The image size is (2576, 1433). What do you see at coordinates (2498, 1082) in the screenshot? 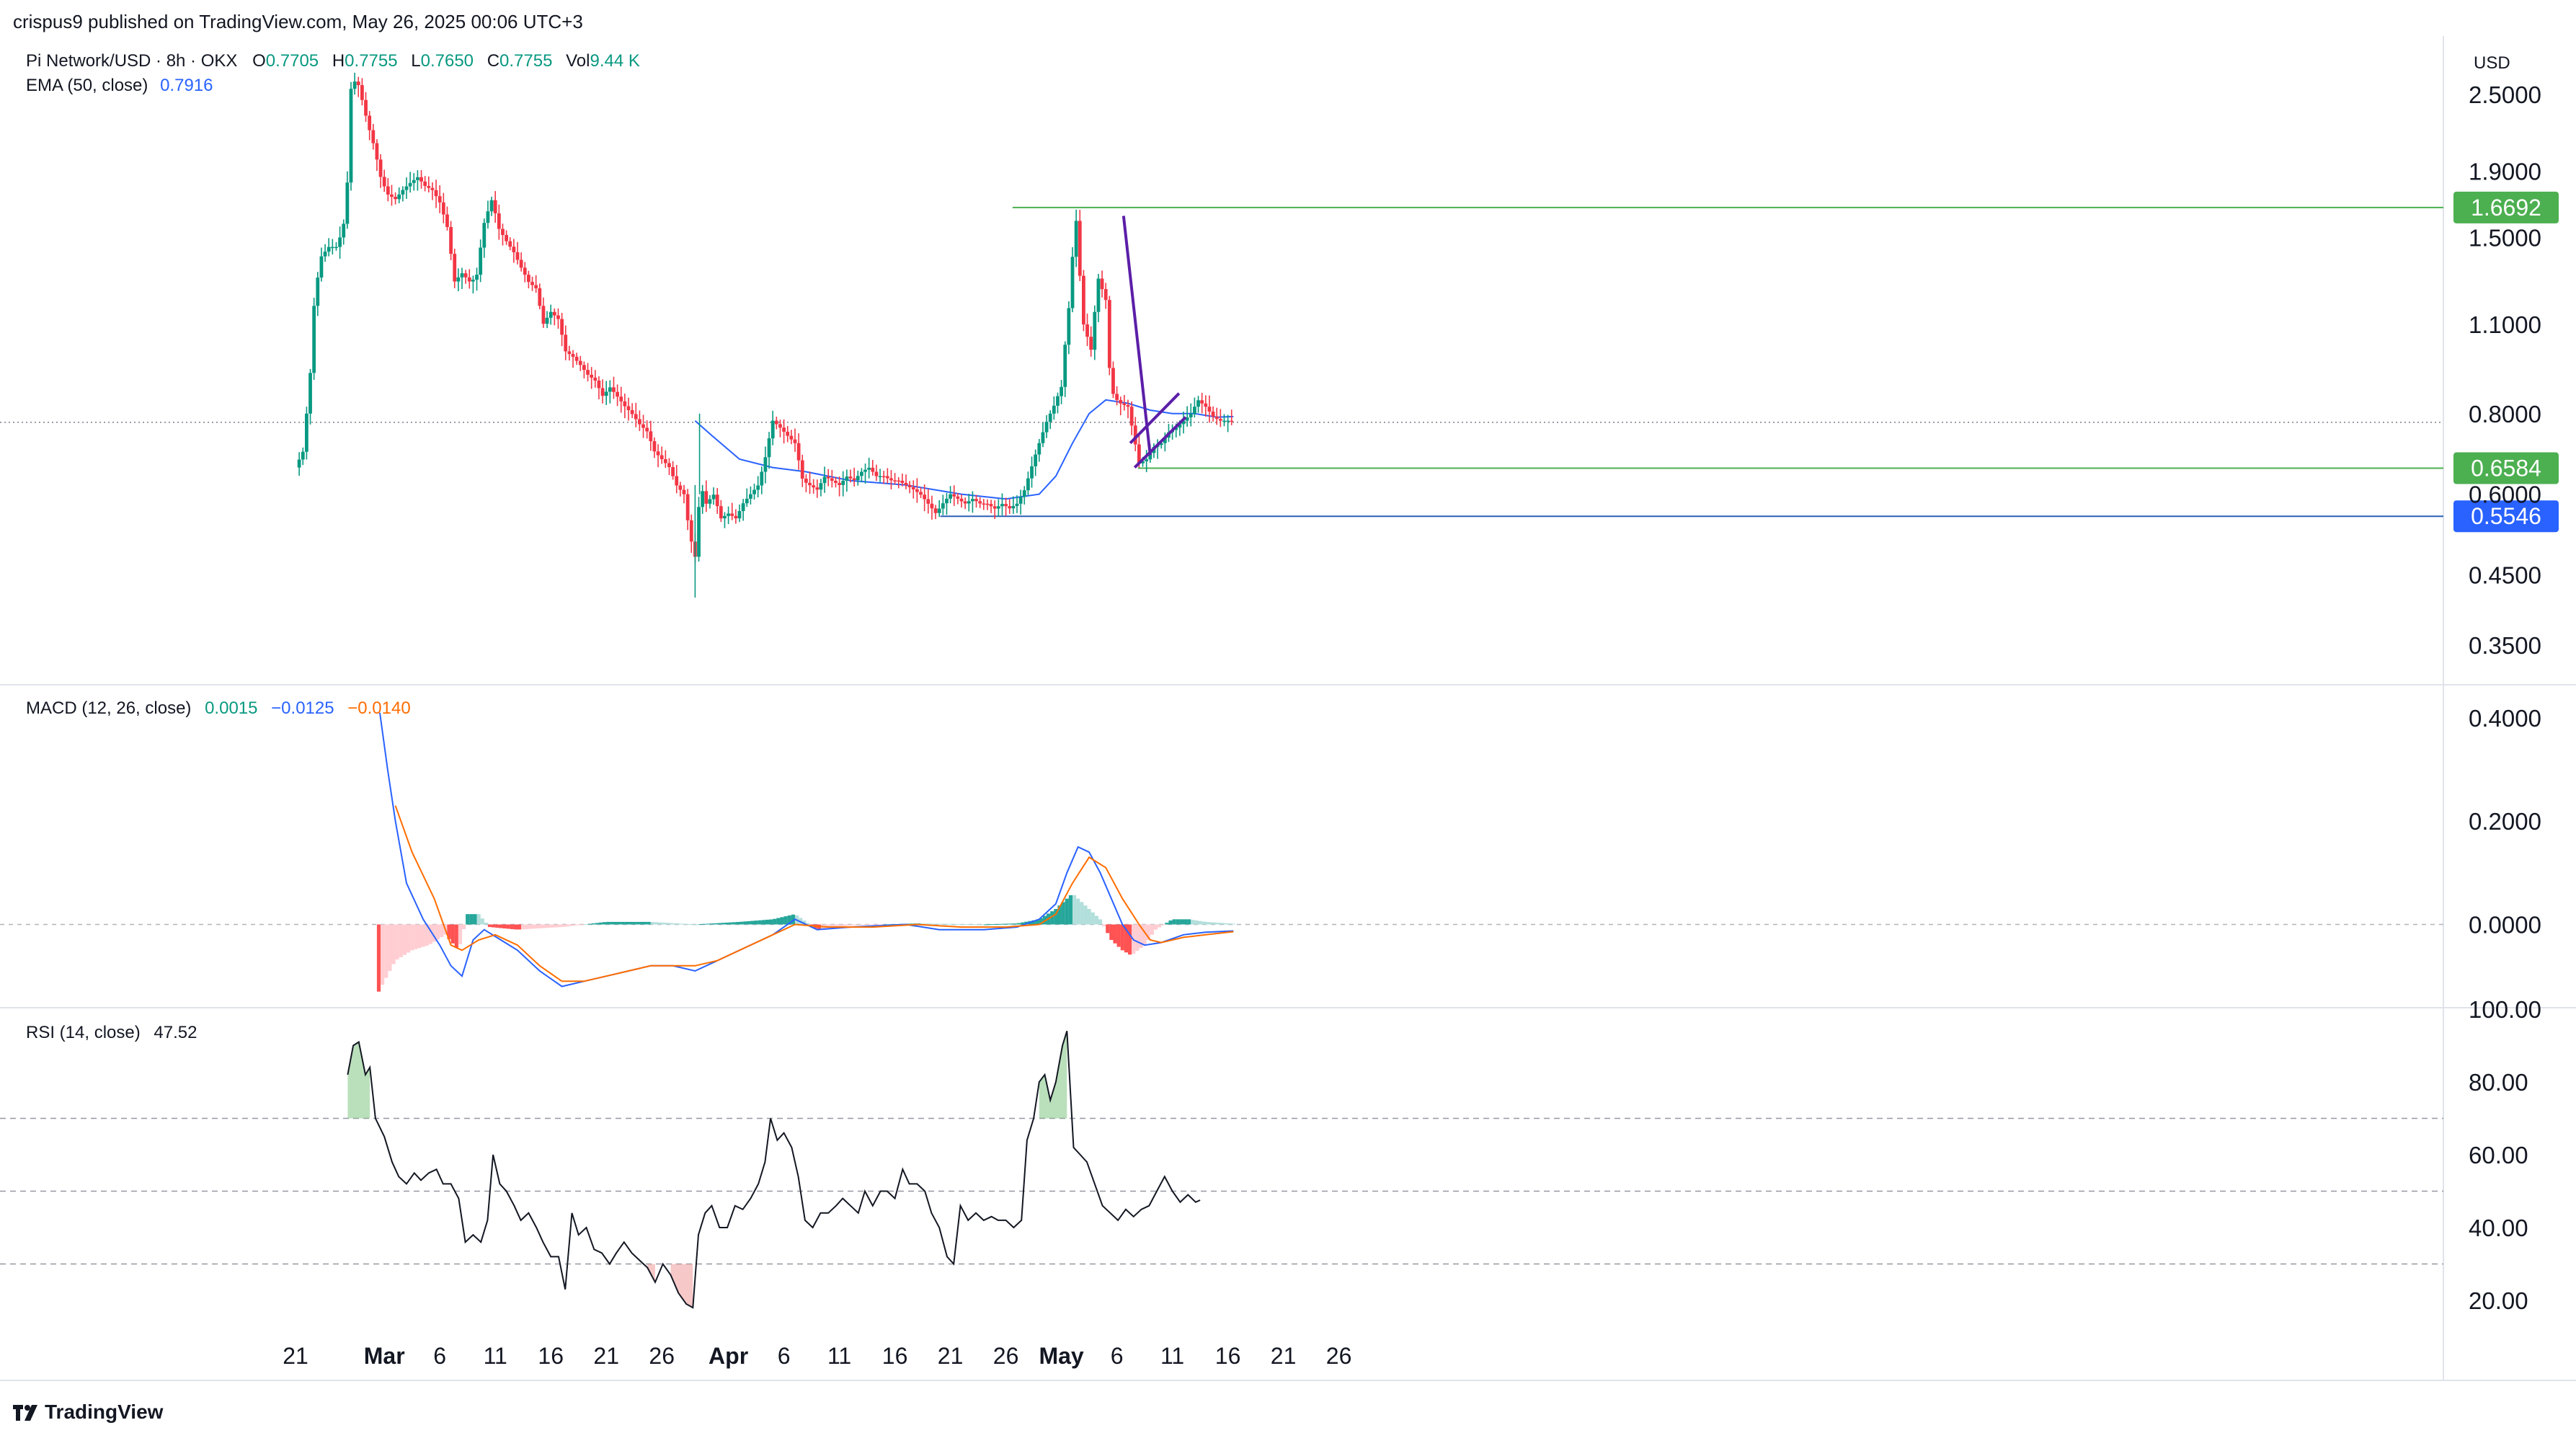
I see `rsi-tick-label: 80.00` at bounding box center [2498, 1082].